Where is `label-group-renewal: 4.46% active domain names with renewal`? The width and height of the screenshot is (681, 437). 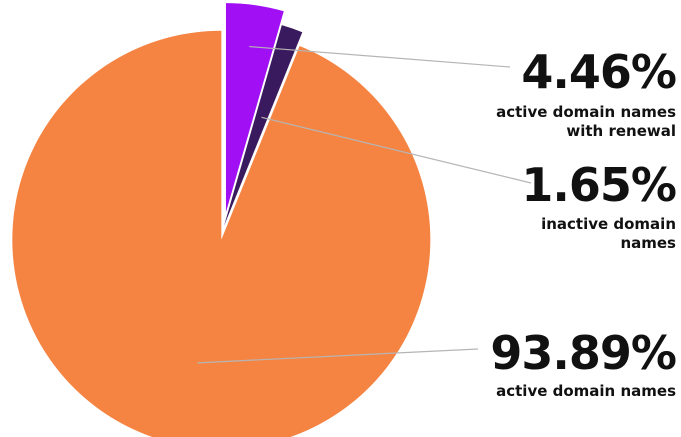
label-group-renewal: 4.46% active domain names with renewal is located at coordinates (586, 92).